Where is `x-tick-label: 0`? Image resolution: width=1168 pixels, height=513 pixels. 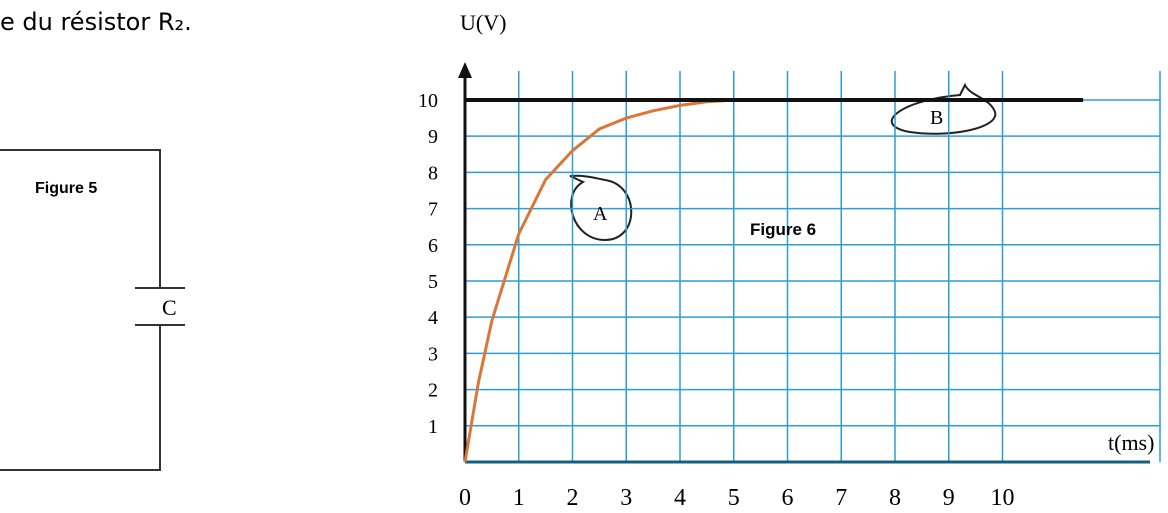 x-tick-label: 0 is located at coordinates (465, 498).